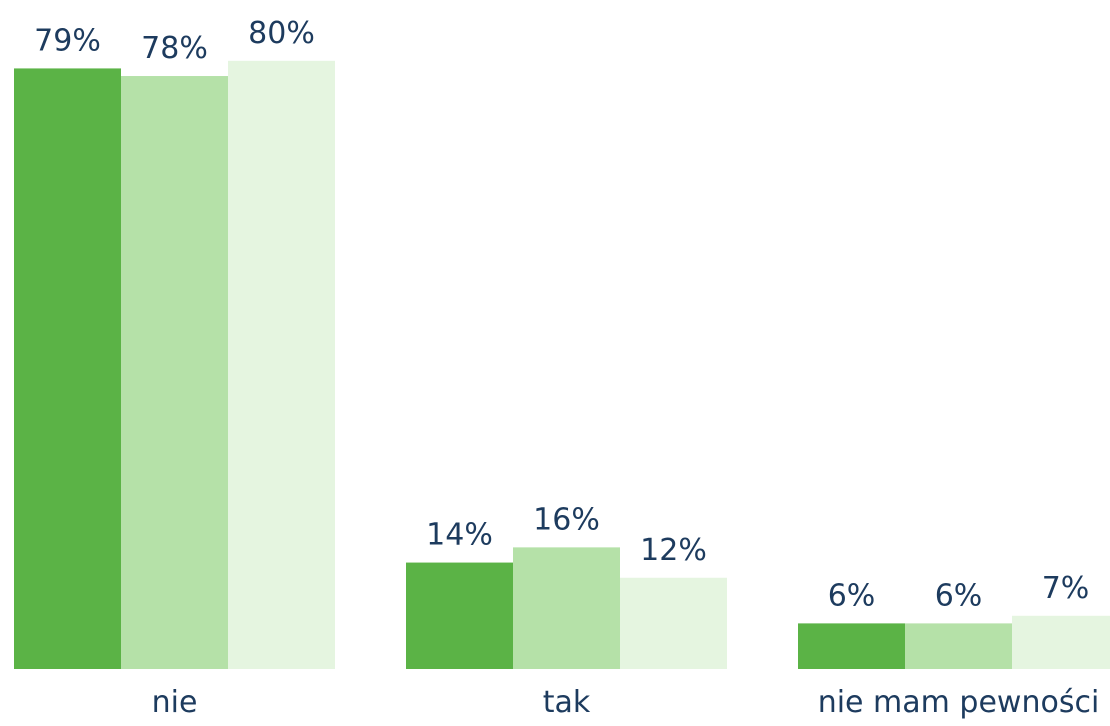 The height and width of the screenshot is (726, 1110). I want to click on x-tick-label: nie, so click(175, 702).